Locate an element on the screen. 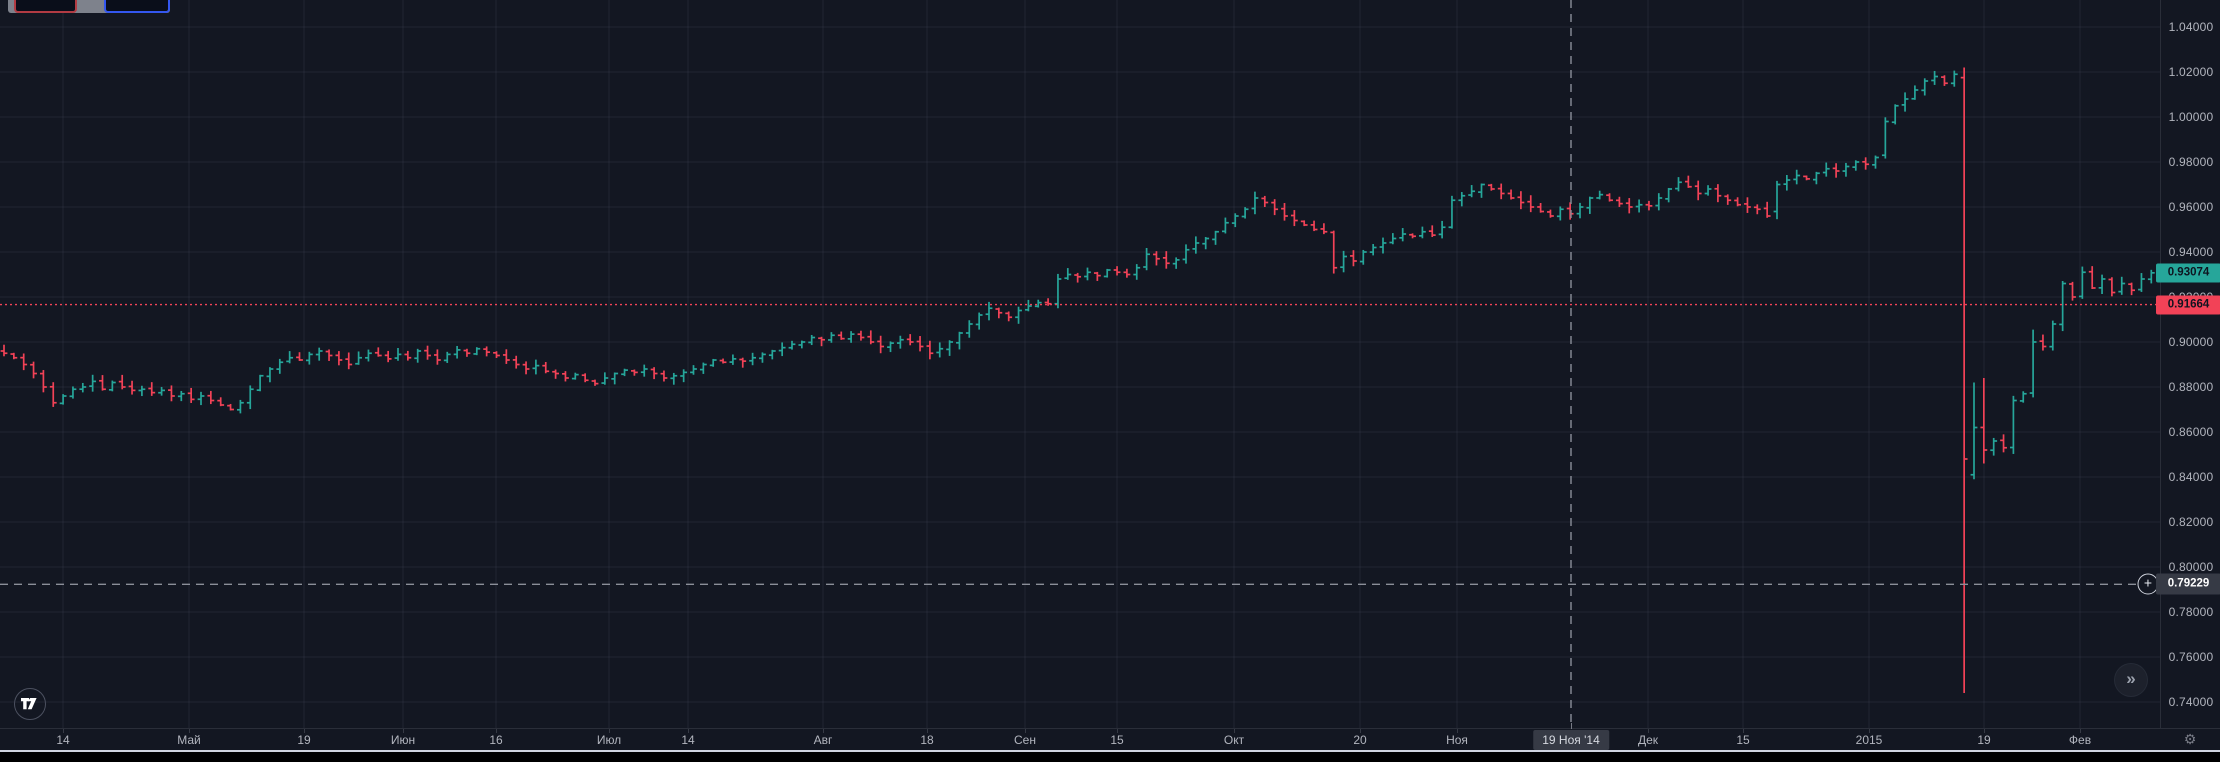 The height and width of the screenshot is (762, 2220). time-axis-label: 18 is located at coordinates (927, 740).